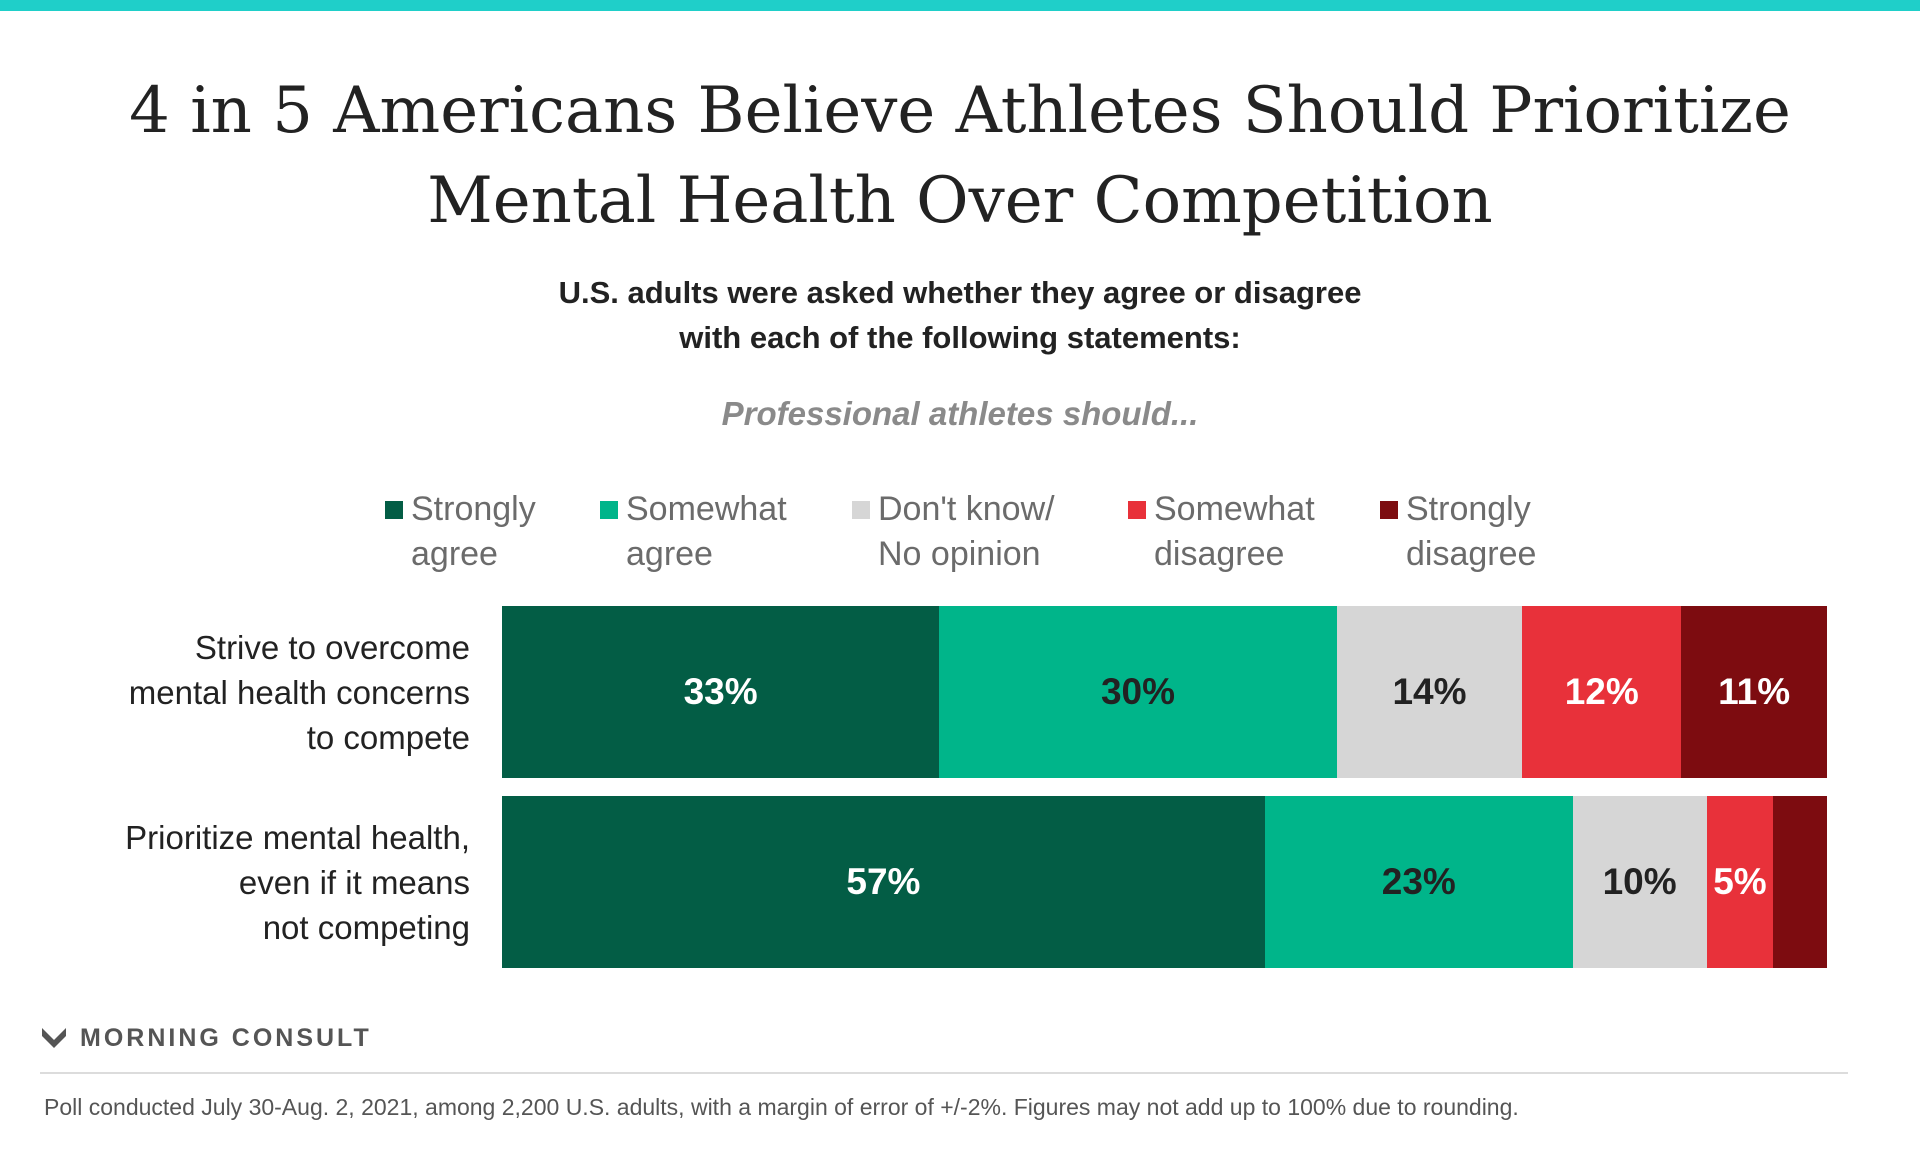 This screenshot has height=1152, width=1920. I want to click on data-label: 23%, so click(1418, 881).